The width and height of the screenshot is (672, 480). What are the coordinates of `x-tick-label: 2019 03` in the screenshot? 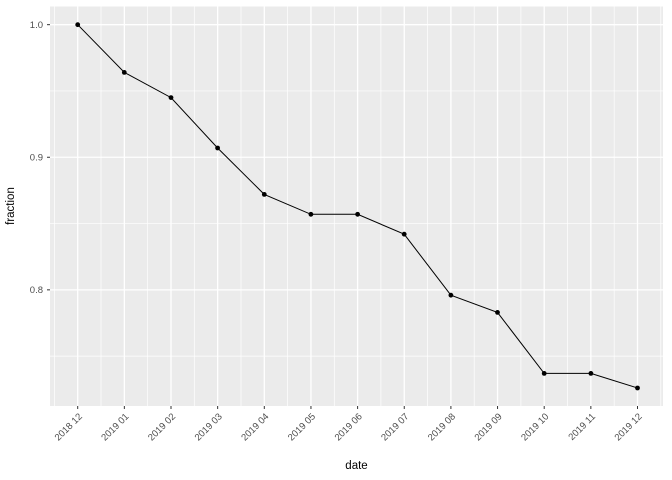 It's located at (209, 427).